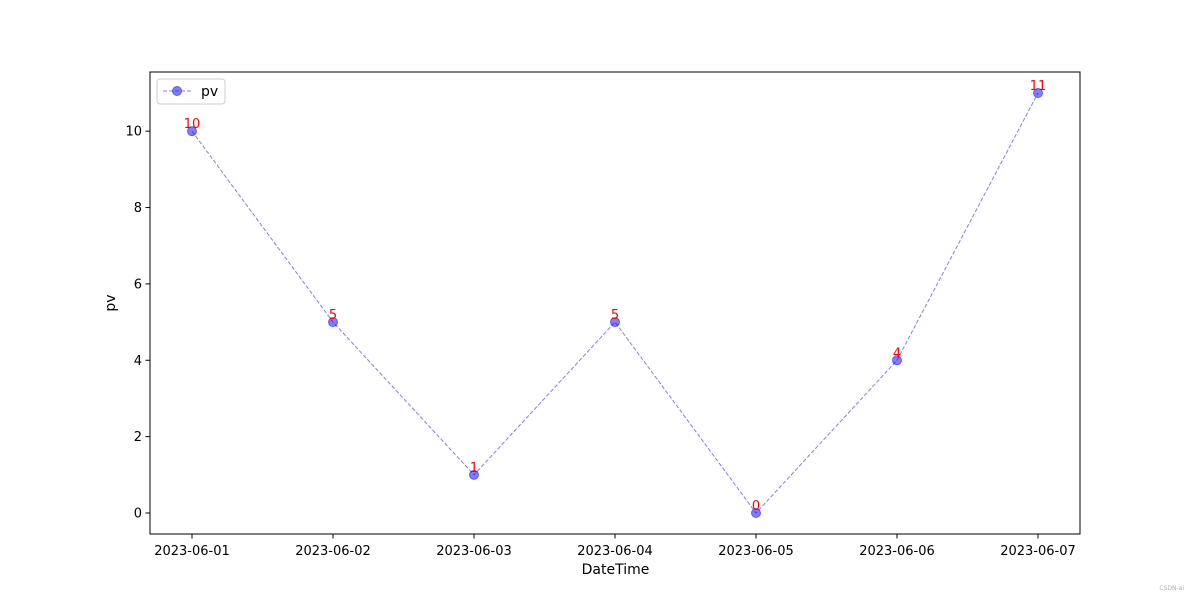 The width and height of the screenshot is (1200, 600). Describe the element at coordinates (474, 468) in the screenshot. I see `data-label: 1` at that location.